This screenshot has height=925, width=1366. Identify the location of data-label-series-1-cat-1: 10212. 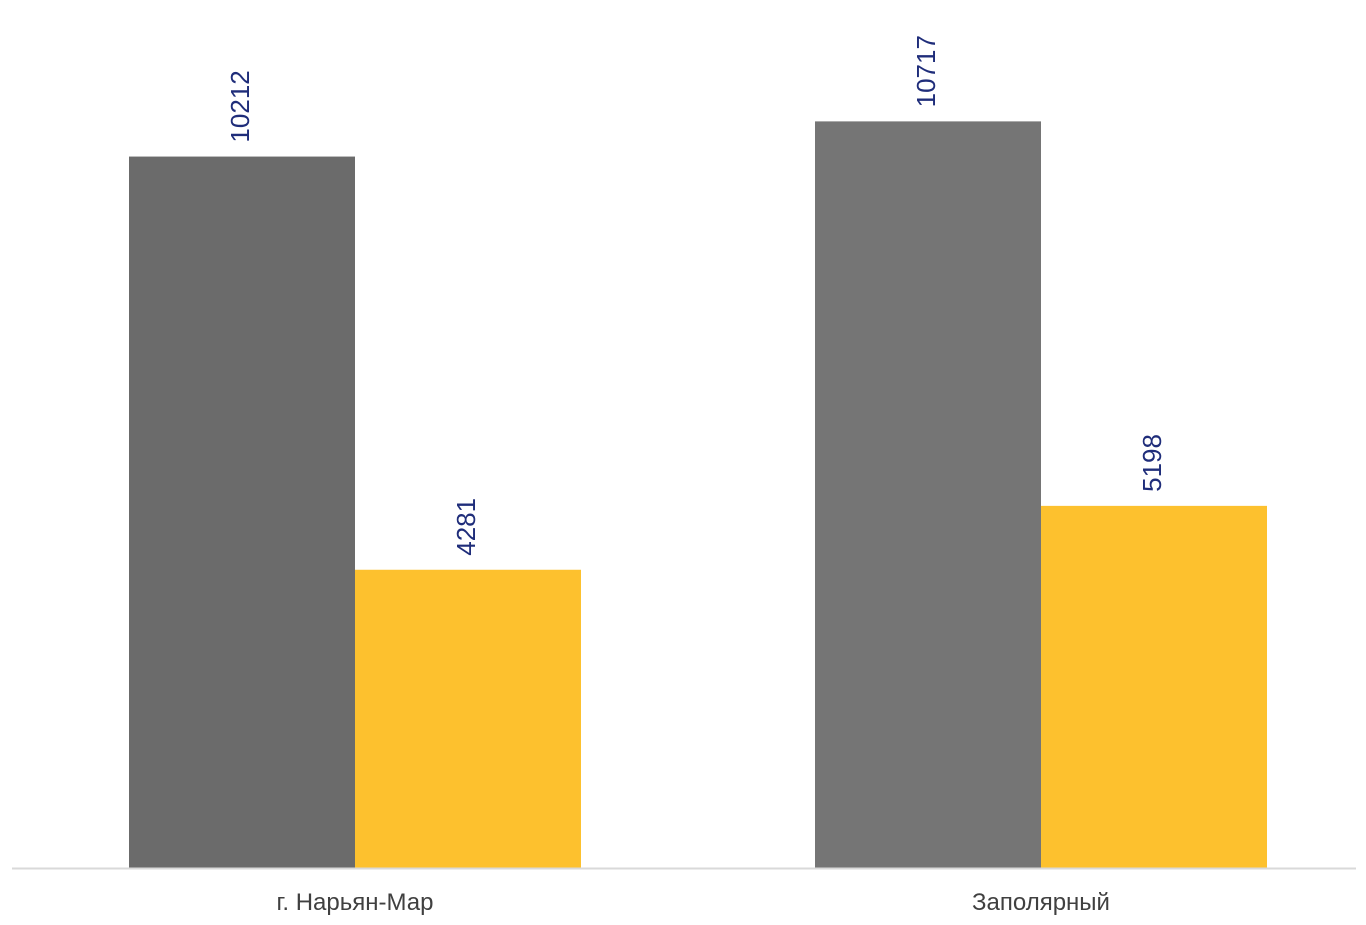
(240, 106).